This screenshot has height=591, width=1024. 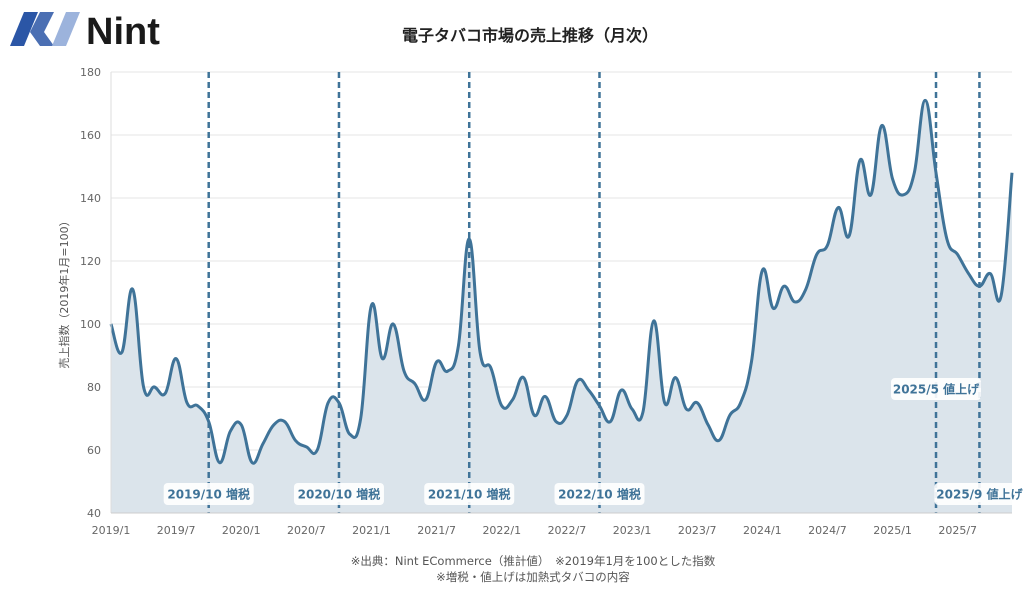 What do you see at coordinates (90, 135) in the screenshot?
I see `y-tick-label: 160` at bounding box center [90, 135].